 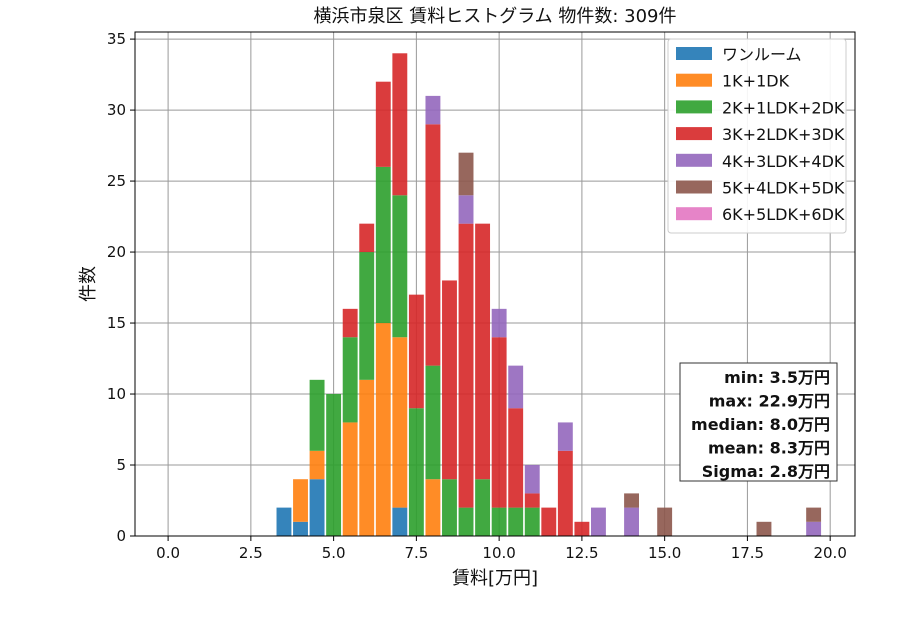 What do you see at coordinates (777, 377) in the screenshot?
I see `stats-line: min: 3.5万円` at bounding box center [777, 377].